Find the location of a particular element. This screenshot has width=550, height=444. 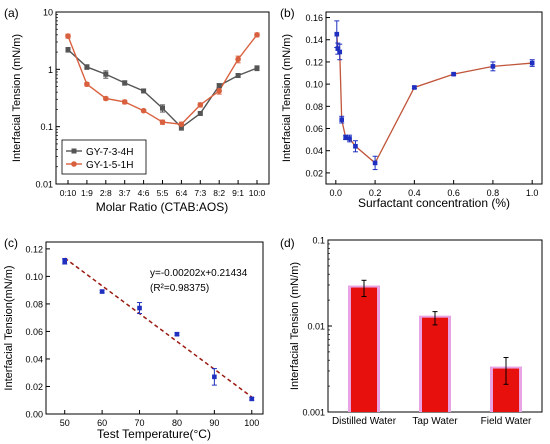

legend-label-series-1: GY-7-3-4H is located at coordinates (109, 152).